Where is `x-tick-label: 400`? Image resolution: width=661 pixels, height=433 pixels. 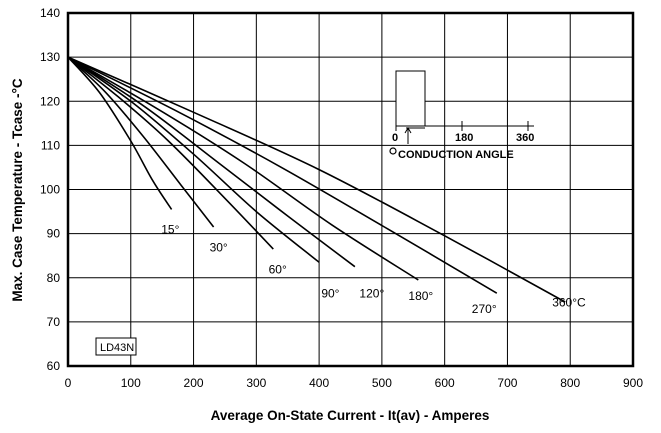
x-tick-label: 400 is located at coordinates (319, 383).